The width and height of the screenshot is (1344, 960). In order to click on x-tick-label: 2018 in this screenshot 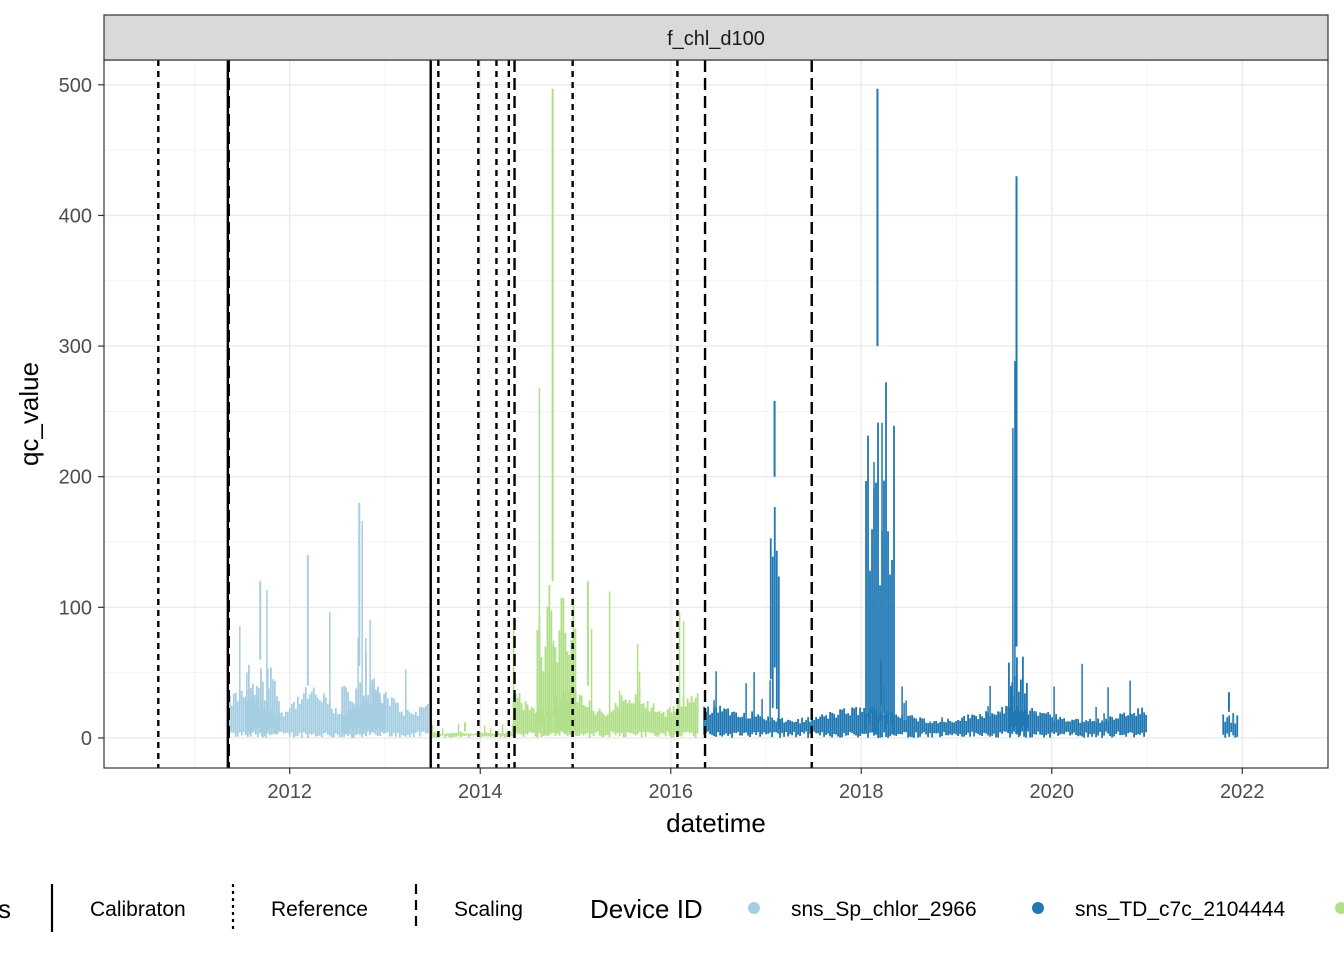, I will do `click(861, 792)`.